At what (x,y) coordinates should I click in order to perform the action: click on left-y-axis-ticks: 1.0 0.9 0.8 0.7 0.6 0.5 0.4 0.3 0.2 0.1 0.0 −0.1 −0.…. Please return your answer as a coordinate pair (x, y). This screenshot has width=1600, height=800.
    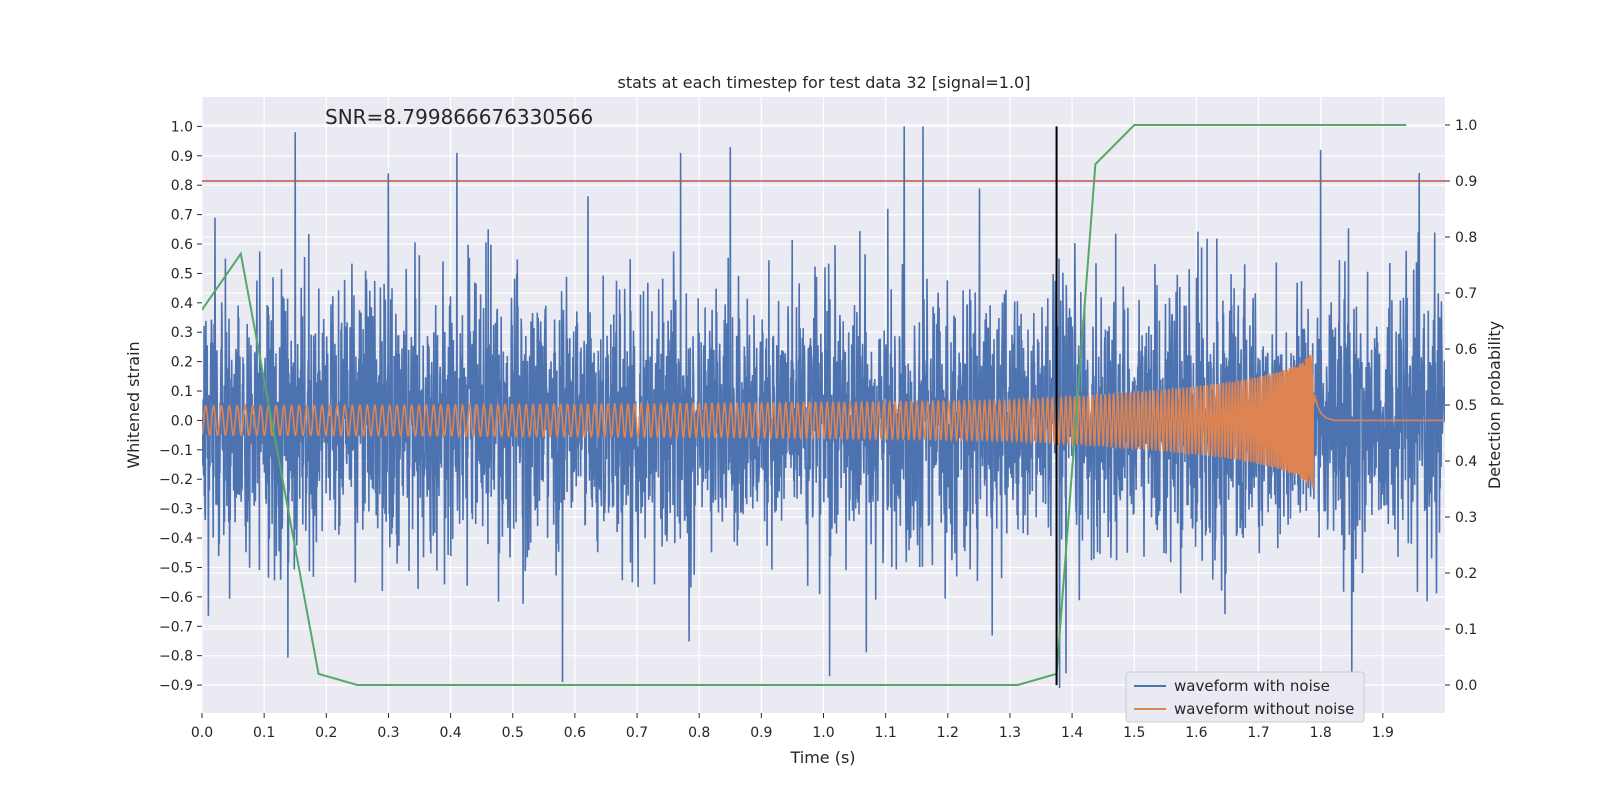
    Looking at the image, I should click on (180, 406).